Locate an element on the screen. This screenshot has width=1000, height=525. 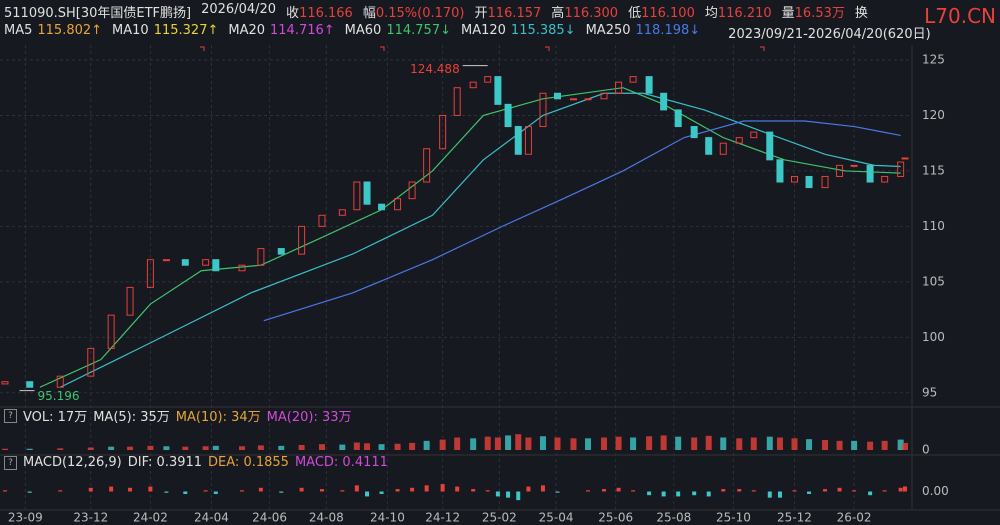
quote: 开116.157 is located at coordinates (508, 11).